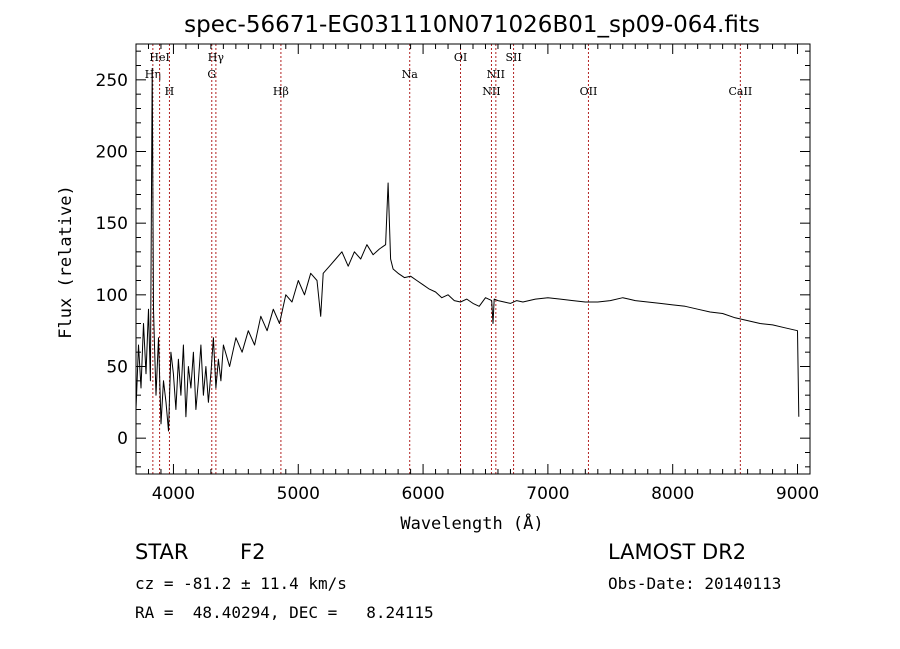  What do you see at coordinates (66, 262) in the screenshot?
I see `y-axis-label: Flux (relative)` at bounding box center [66, 262].